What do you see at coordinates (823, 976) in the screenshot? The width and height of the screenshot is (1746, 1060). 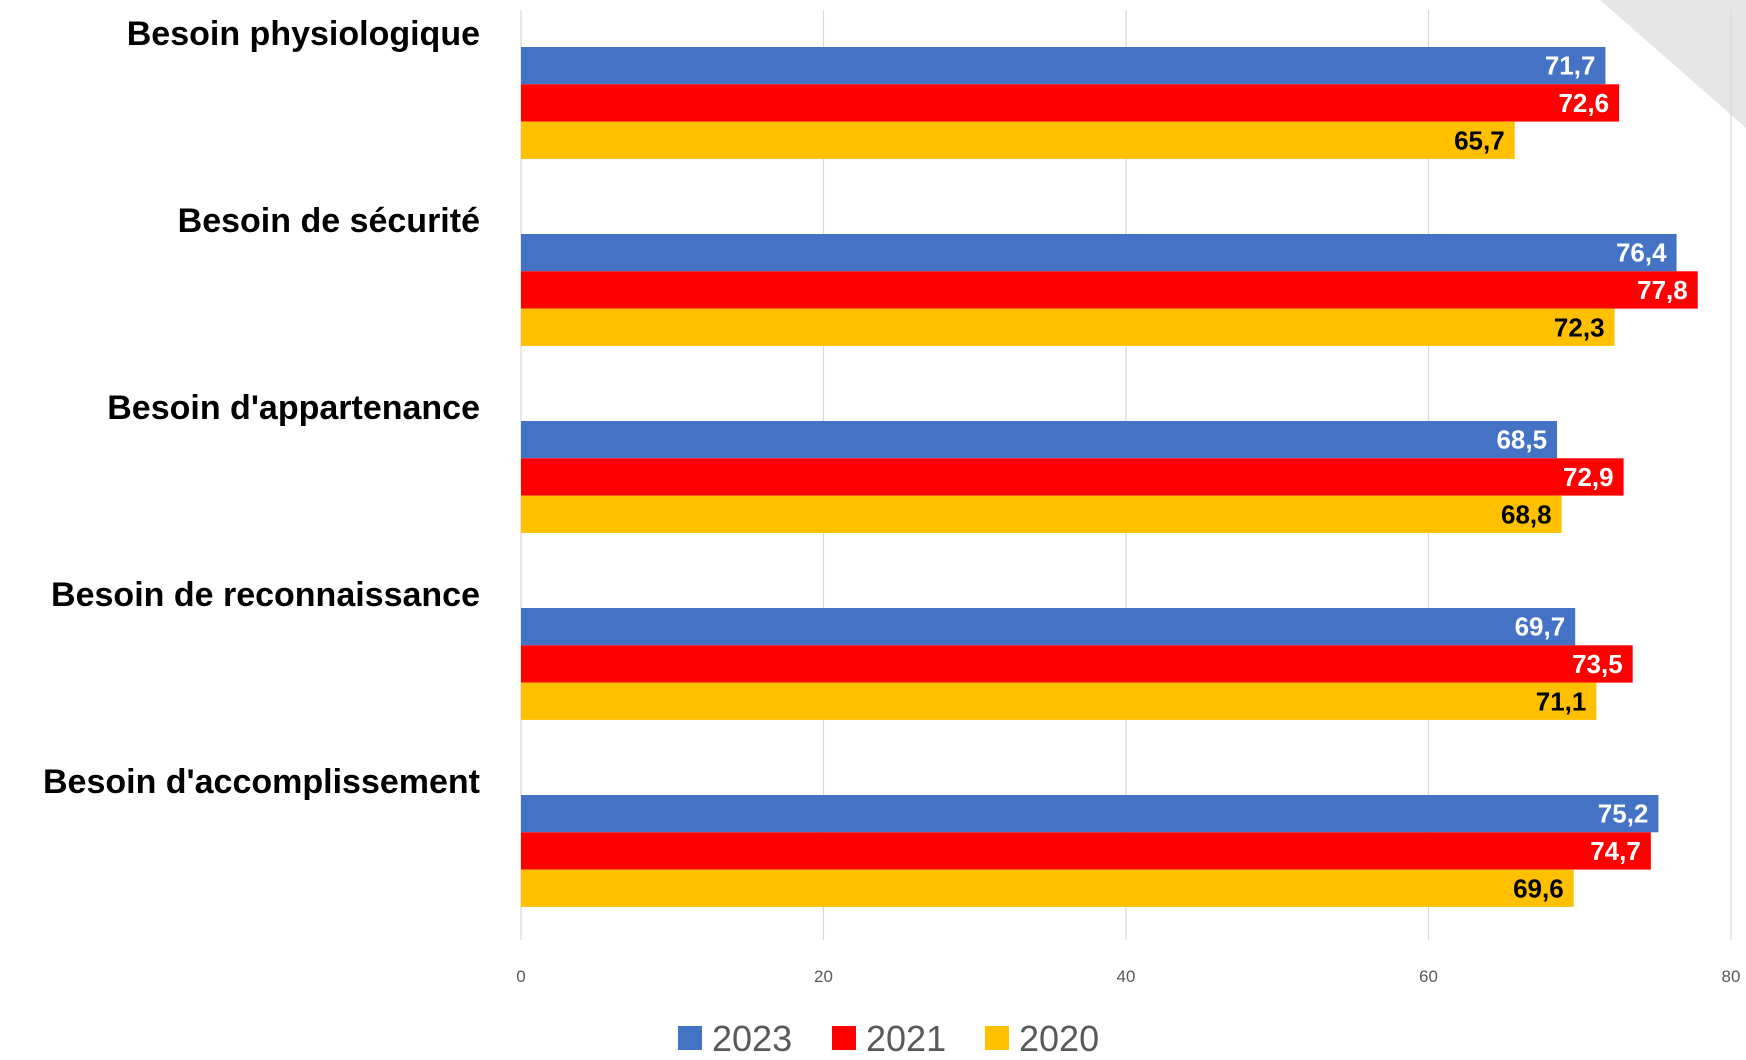 I see `x-tick-label-1: 20` at bounding box center [823, 976].